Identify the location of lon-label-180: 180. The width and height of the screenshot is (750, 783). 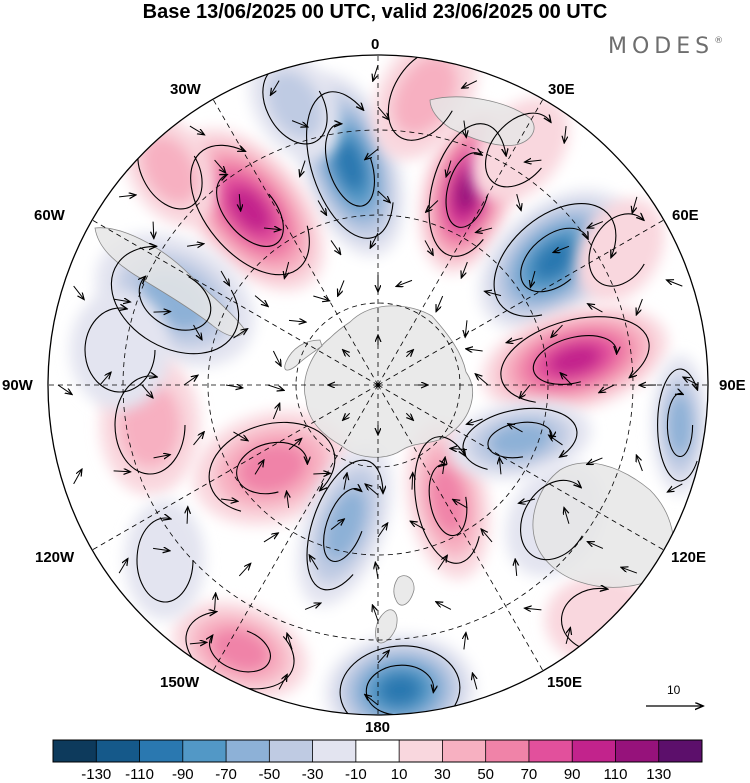
(378, 727).